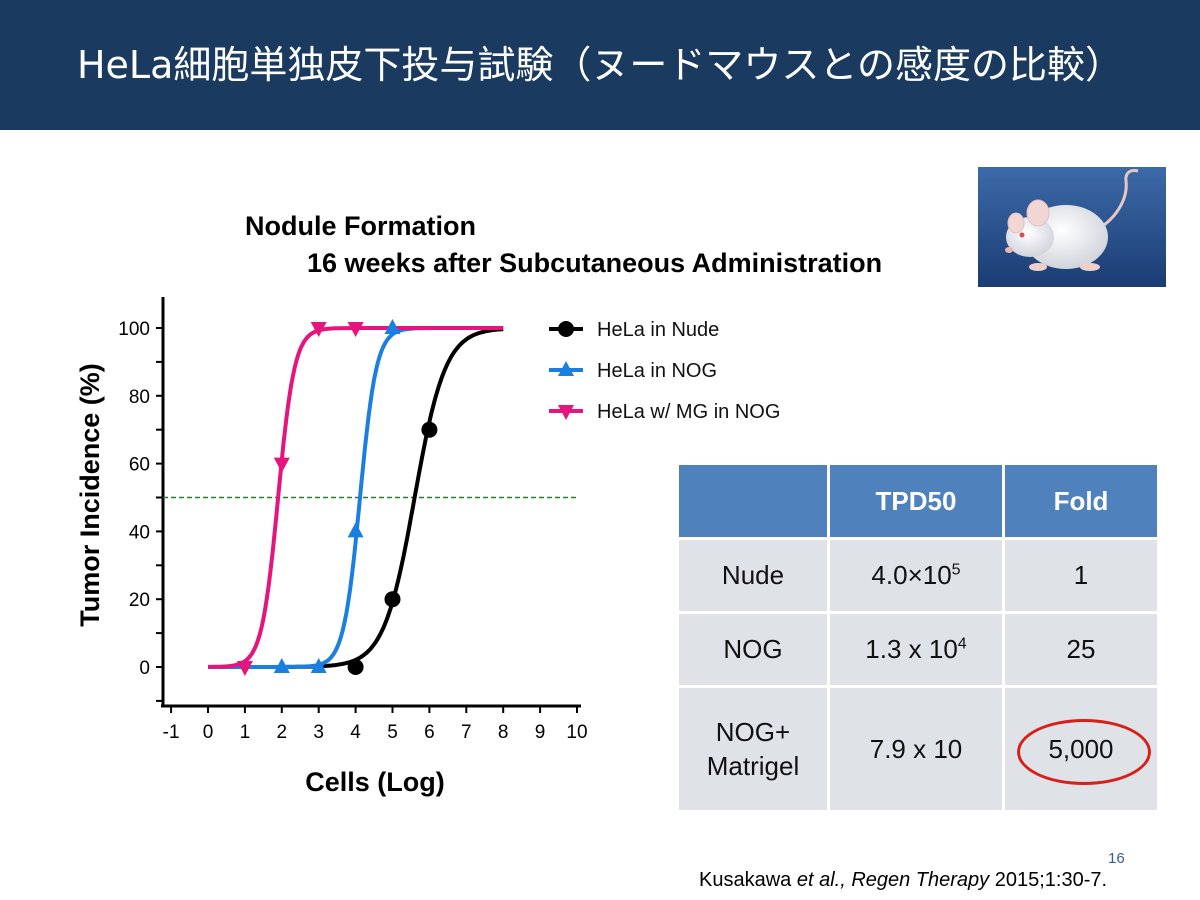 This screenshot has height=900, width=1200. Describe the element at coordinates (171, 732) in the screenshot. I see `x-tick-label: -1` at that location.